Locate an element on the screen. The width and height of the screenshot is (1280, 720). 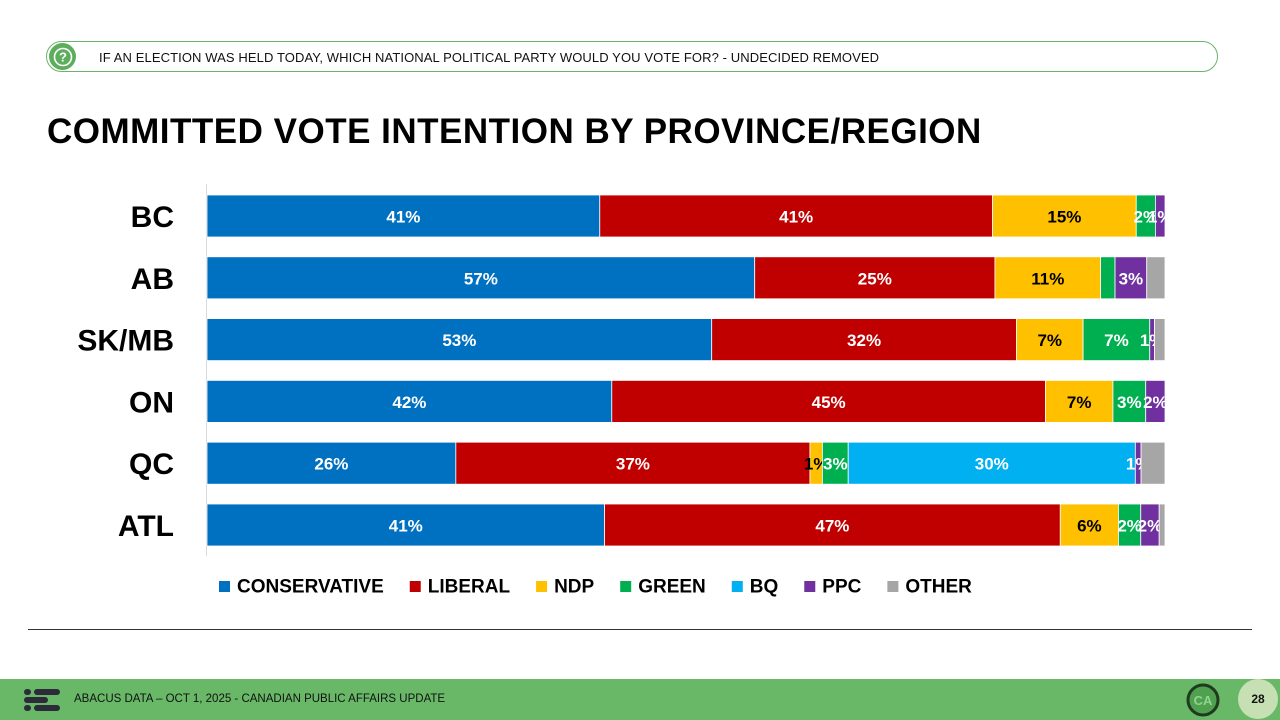
data-label-ppc-bc: 1% is located at coordinates (1160, 217).